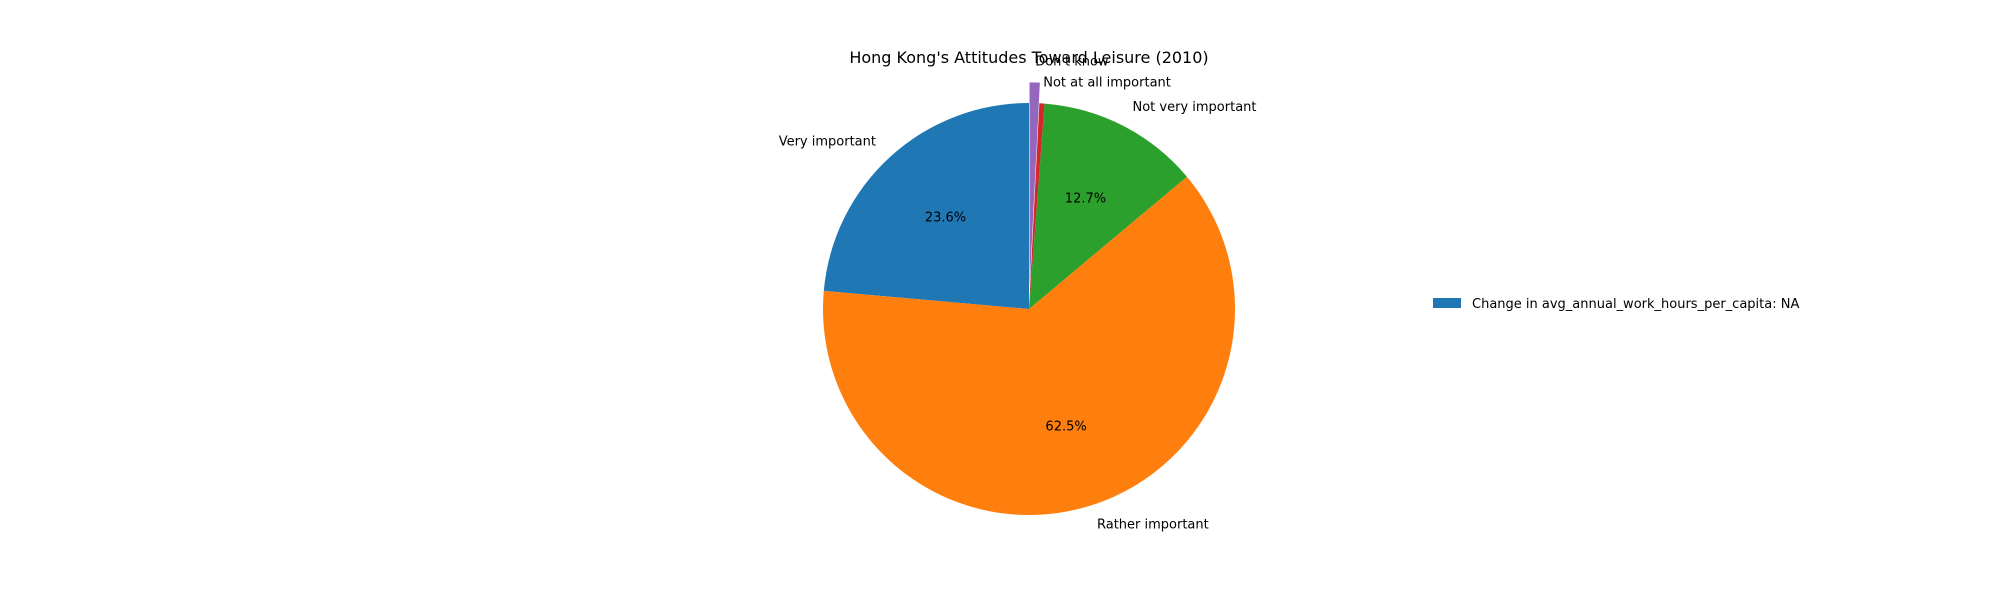  I want to click on pie-slice-don-t-know, so click(1034, 185).